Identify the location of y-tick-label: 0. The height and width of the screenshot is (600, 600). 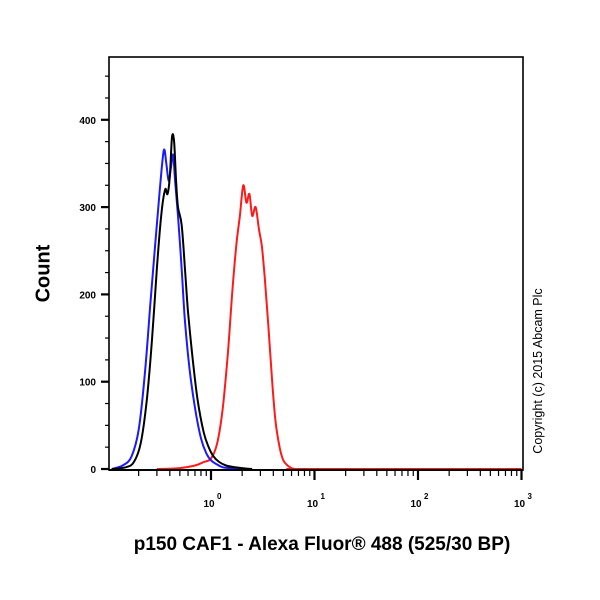
(93, 470).